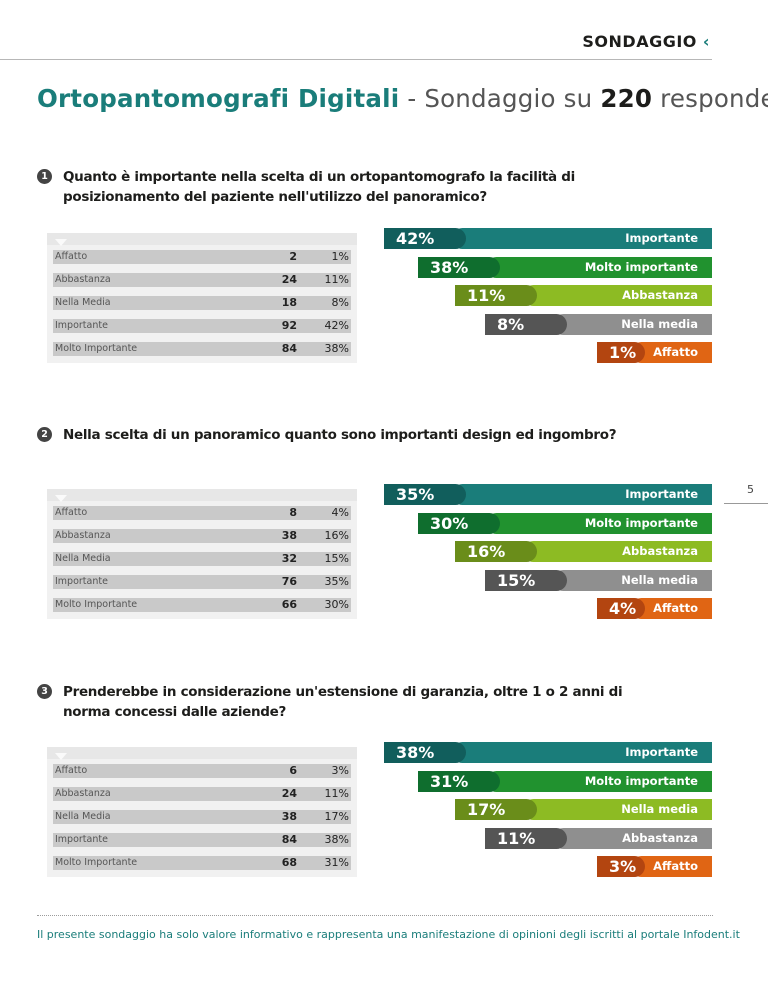 The image size is (768, 994). I want to click on table-row: Abbastanza 24 11%, so click(202, 794).